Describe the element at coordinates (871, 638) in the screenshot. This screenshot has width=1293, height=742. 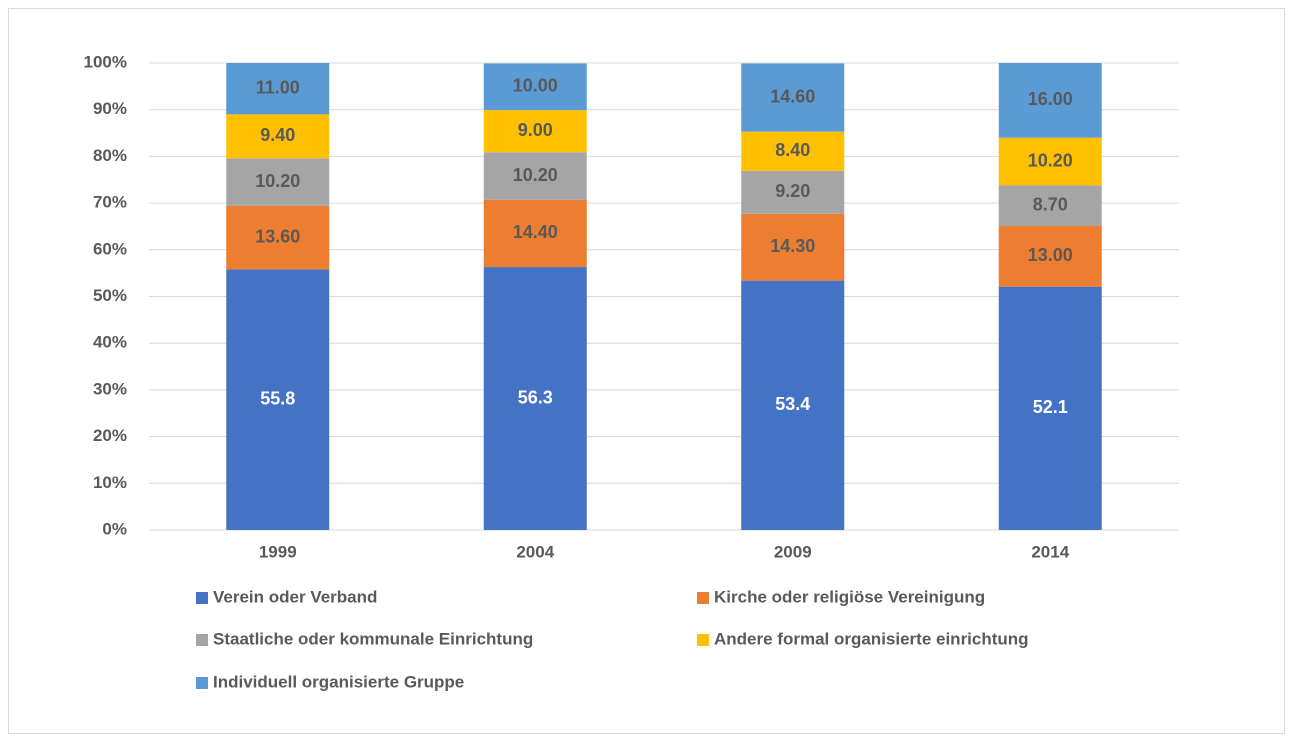
I see `legend-label: Andere formal organisierte einrichtung` at that location.